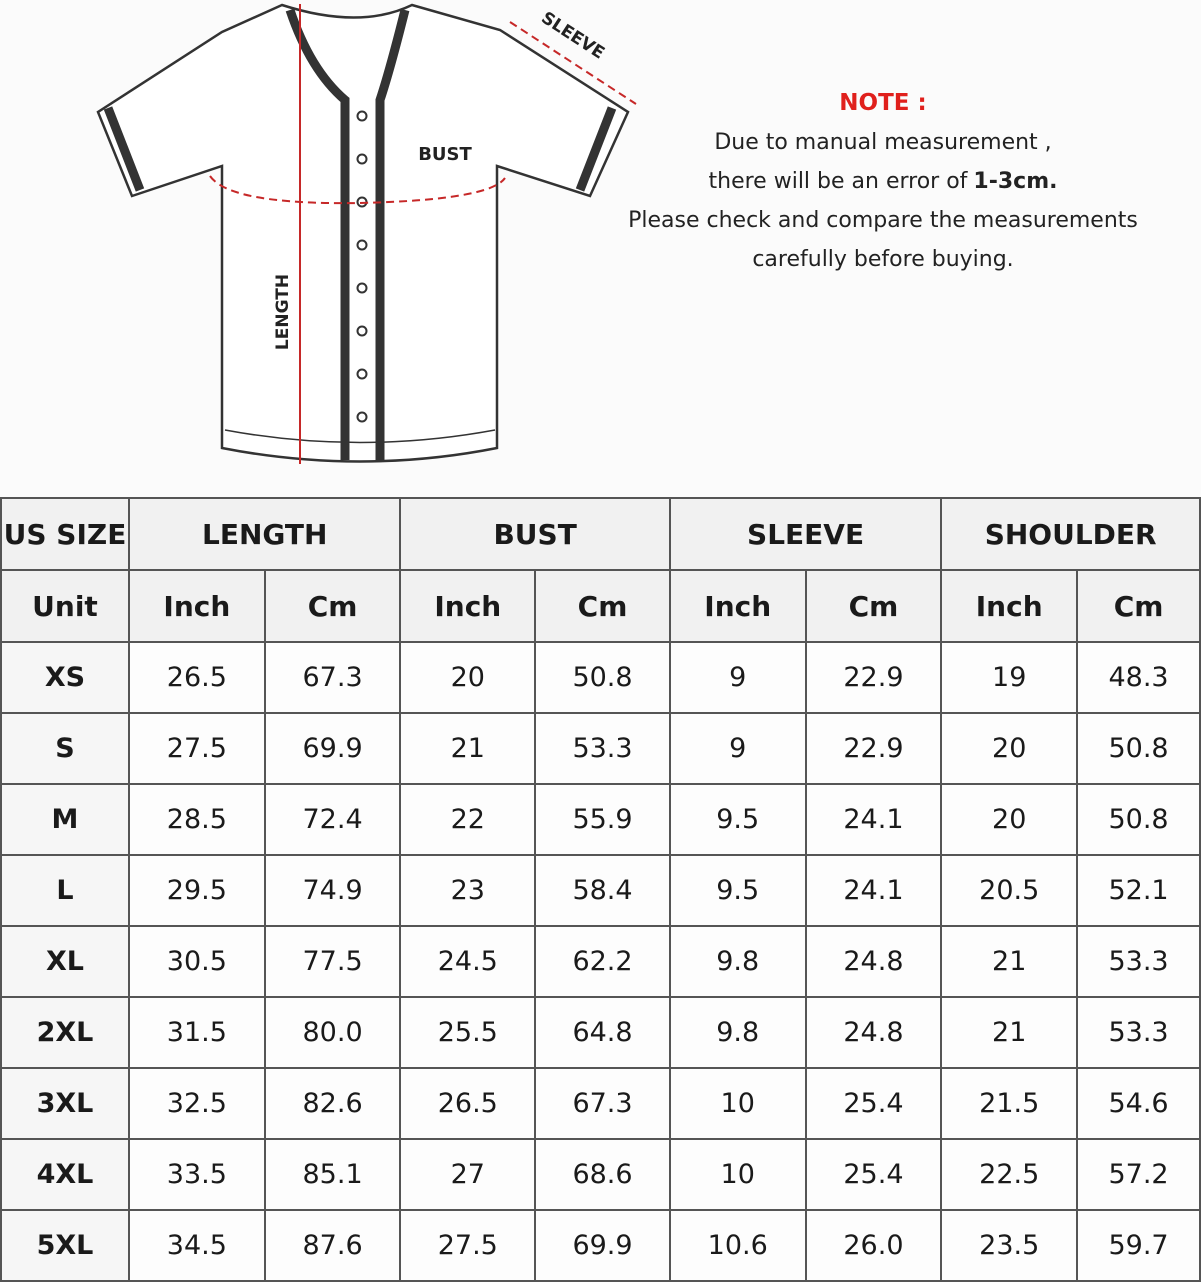  I want to click on data-row: XS 26.5 67.3 20 50.8 9 22.9 19 48.3, so click(600, 677).